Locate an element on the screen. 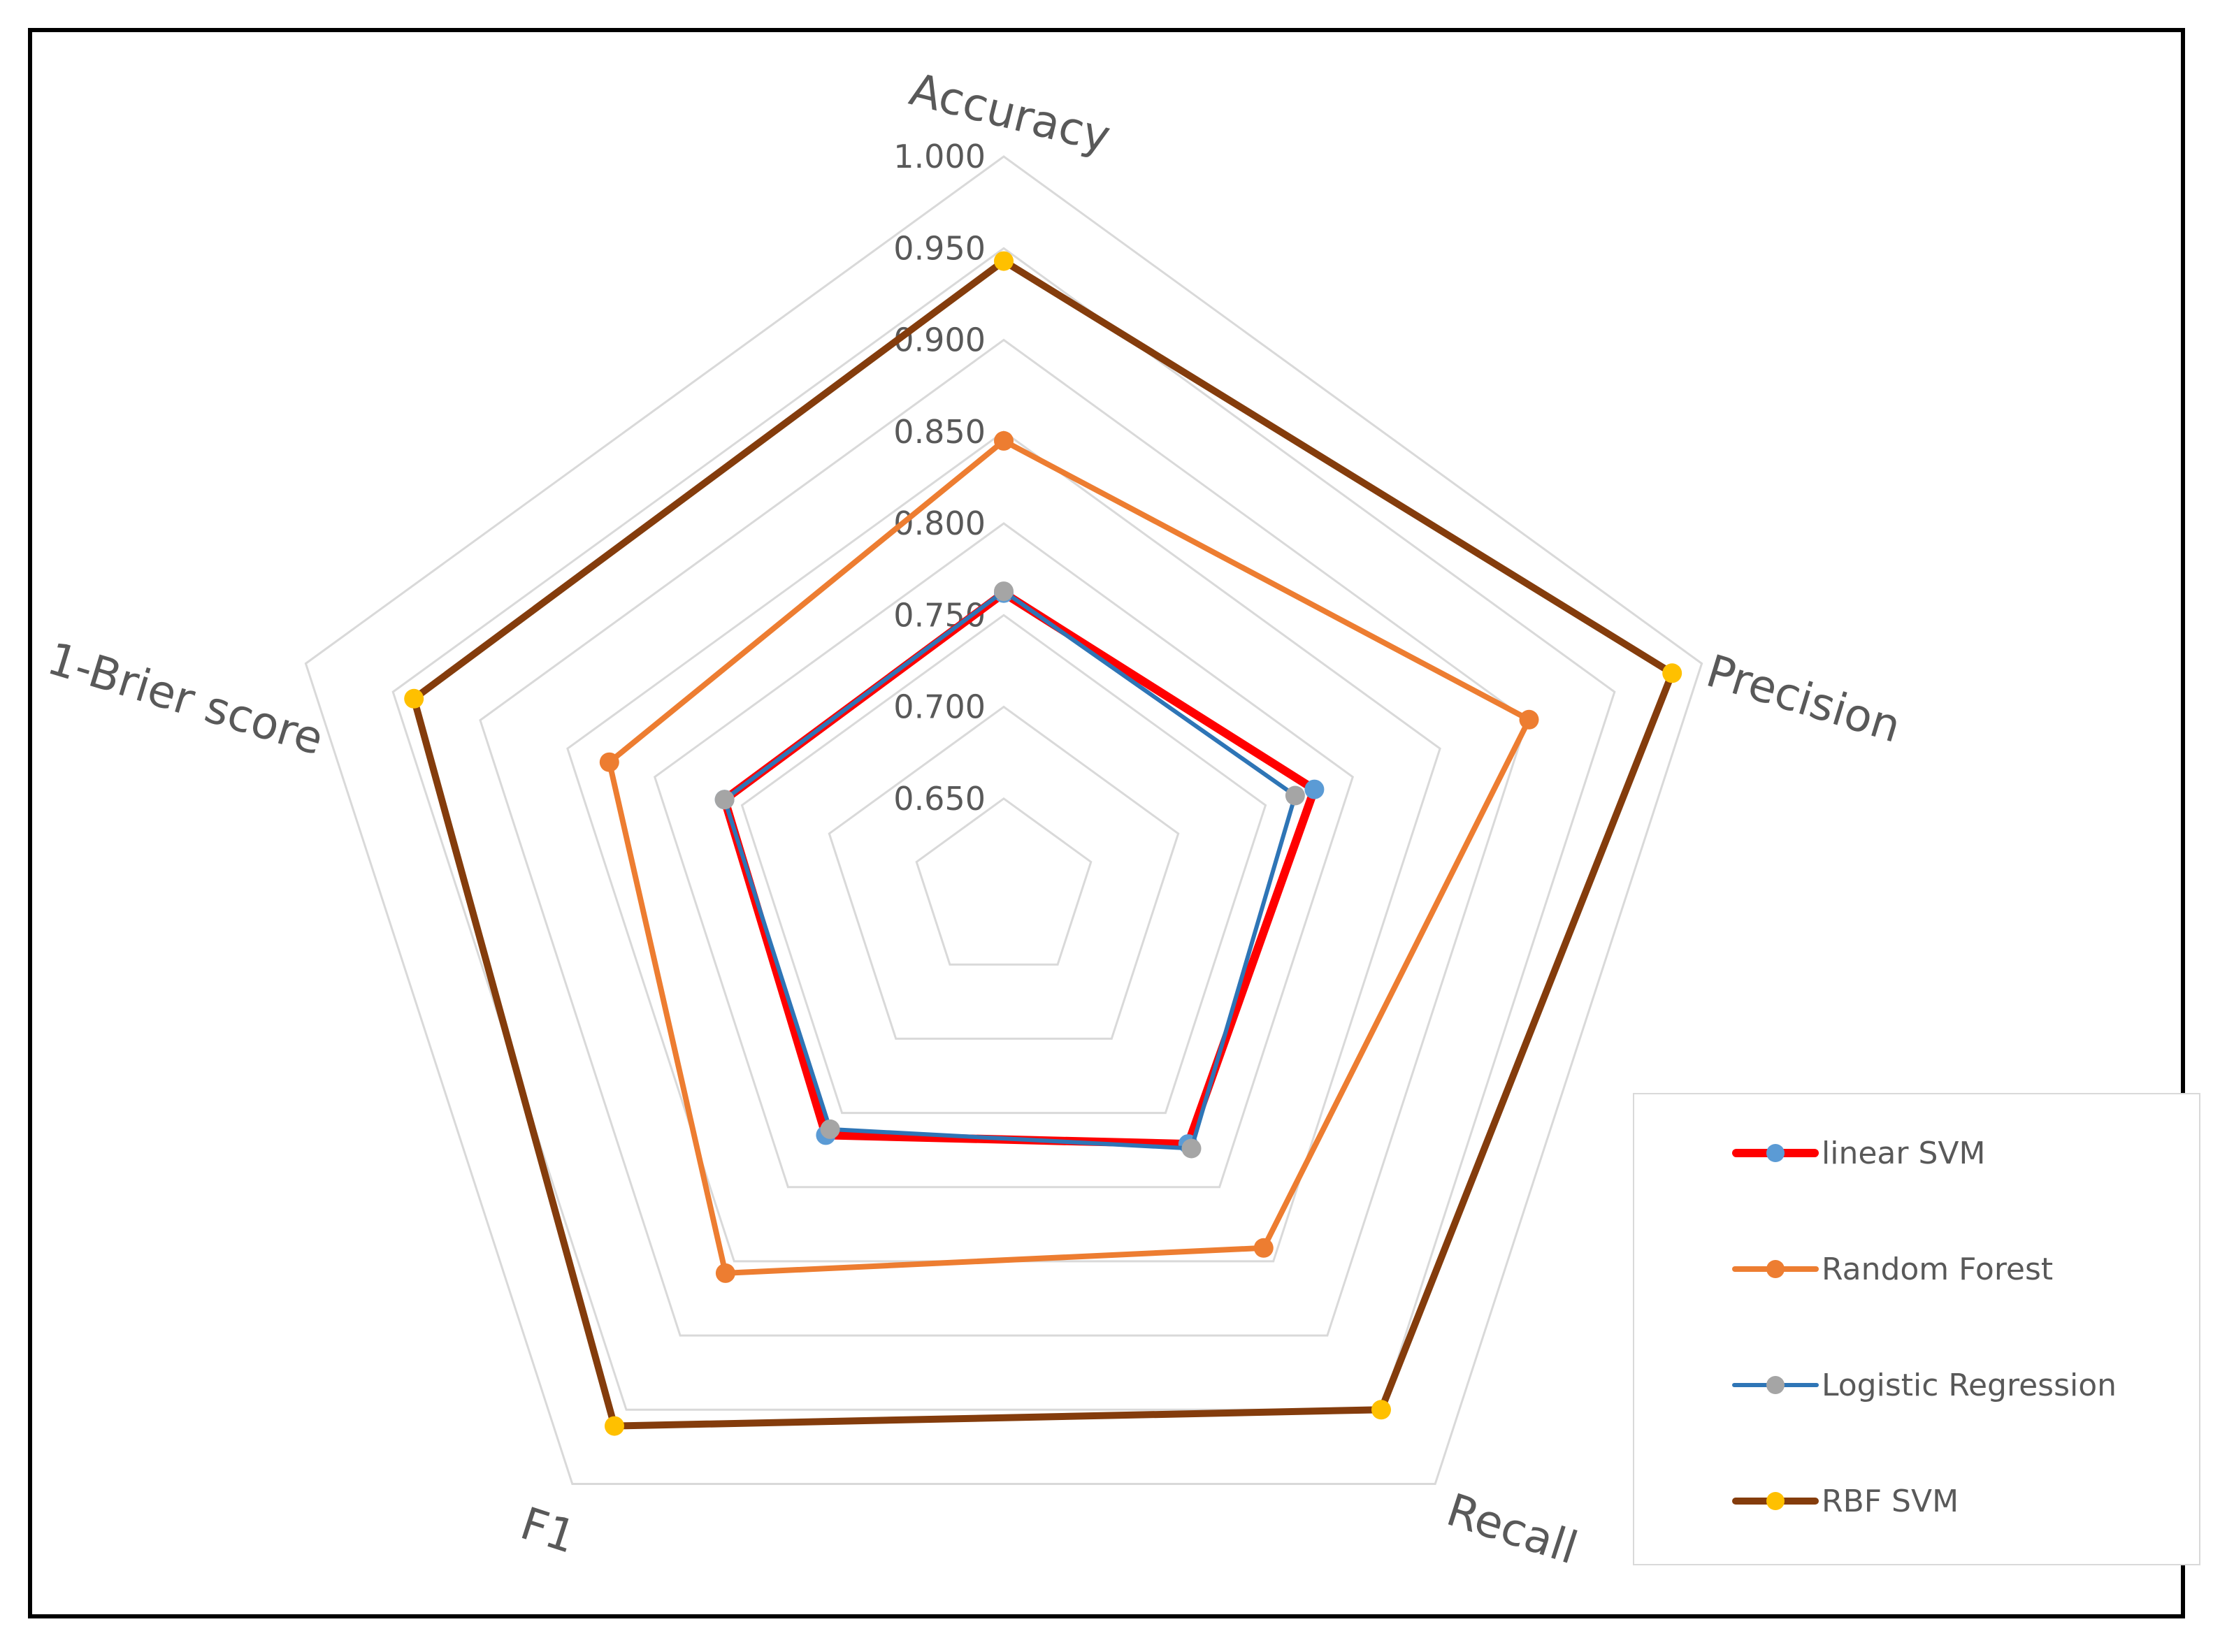 This screenshot has width=2220, height=1652. tick-label: 0.900 is located at coordinates (939, 340).